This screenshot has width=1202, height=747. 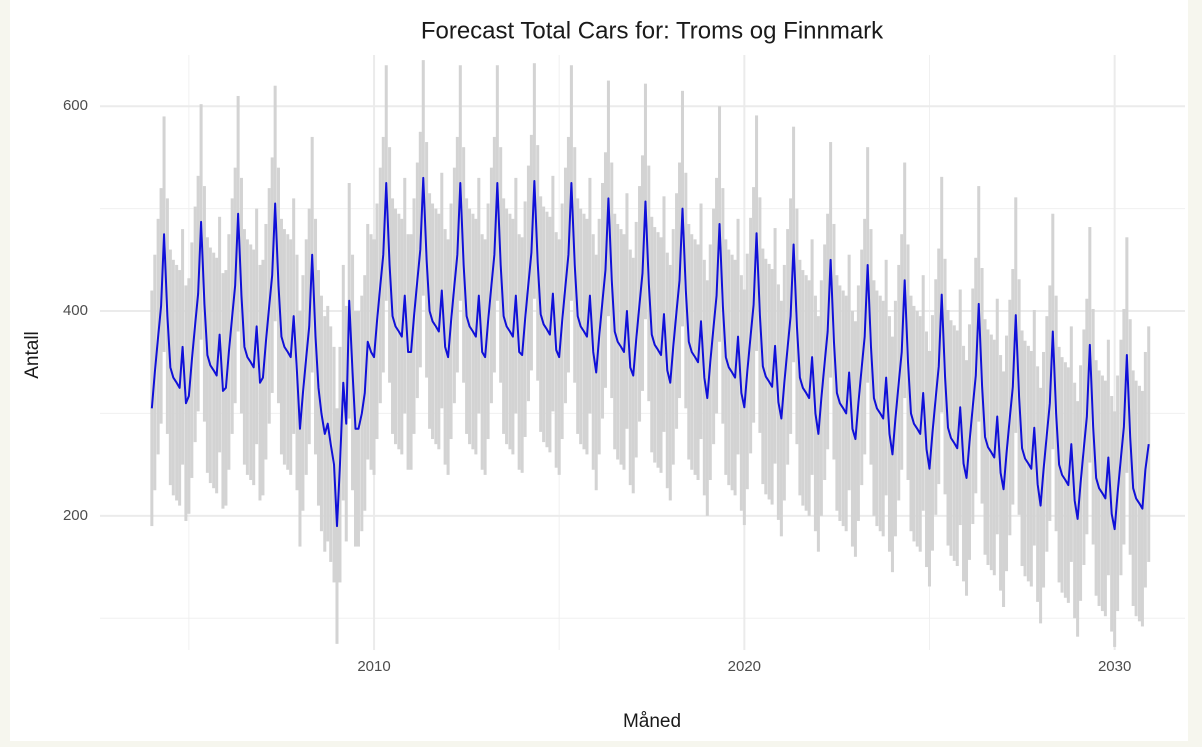 What do you see at coordinates (75, 515) in the screenshot?
I see `y-tick-label: 200` at bounding box center [75, 515].